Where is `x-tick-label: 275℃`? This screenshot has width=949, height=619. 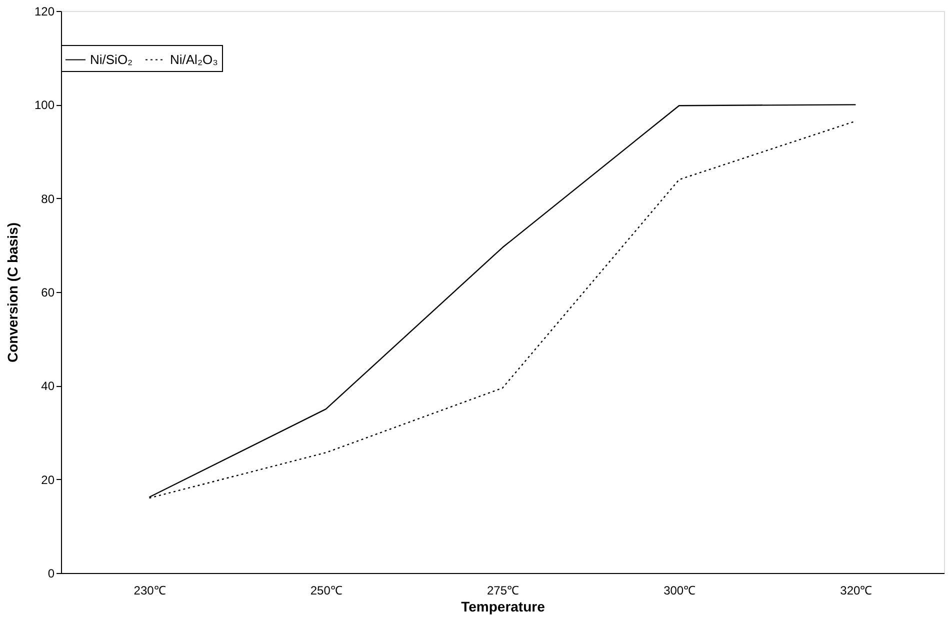
x-tick-label: 275℃ is located at coordinates (503, 591).